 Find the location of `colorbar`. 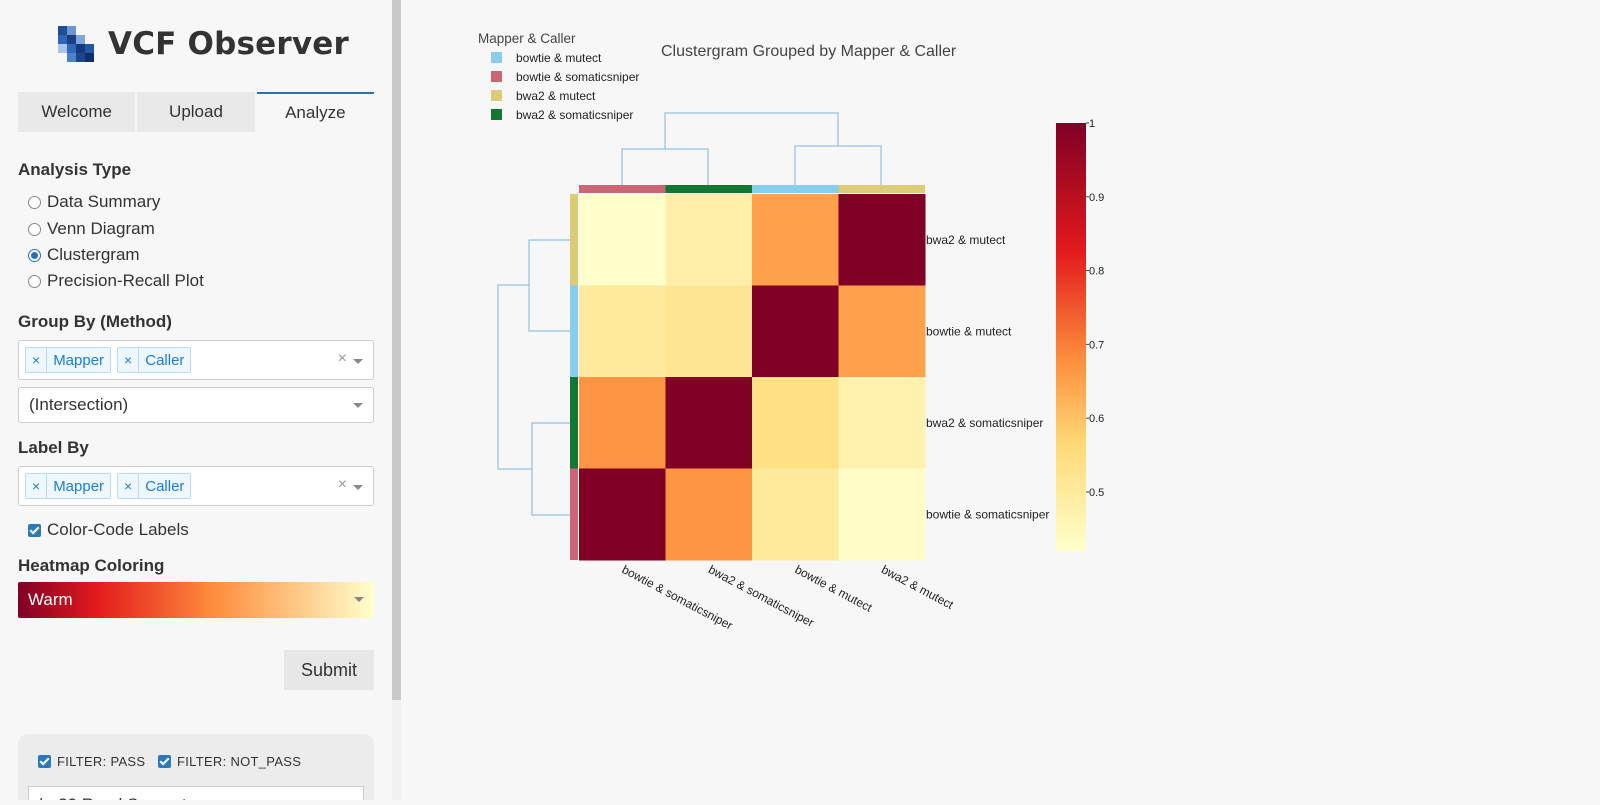

colorbar is located at coordinates (1071, 337).